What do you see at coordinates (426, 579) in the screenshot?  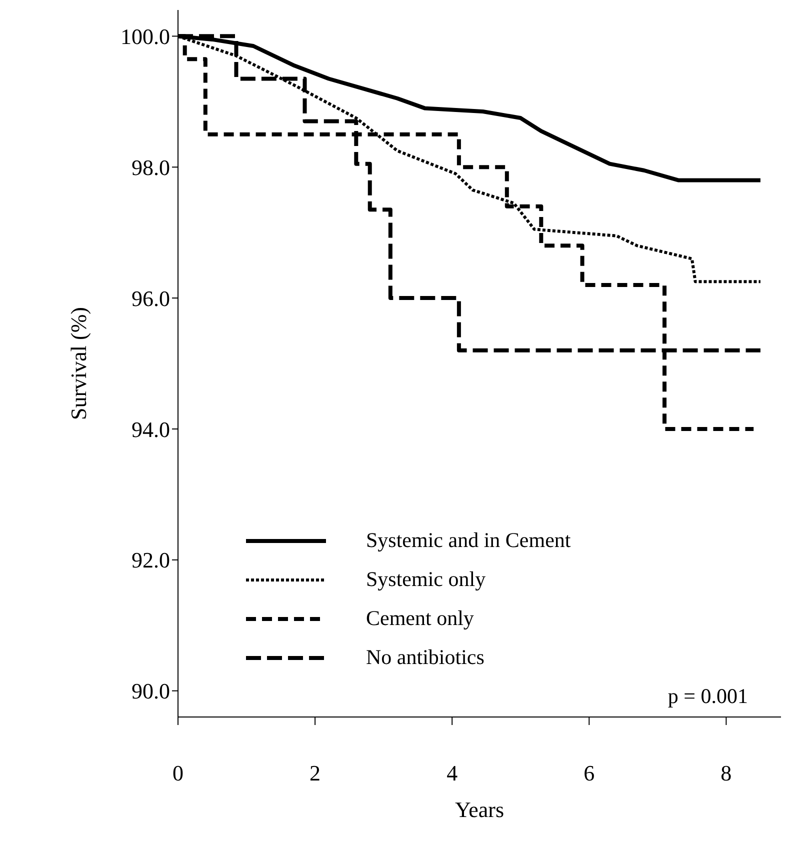 I see `legend-label: Systemic only` at bounding box center [426, 579].